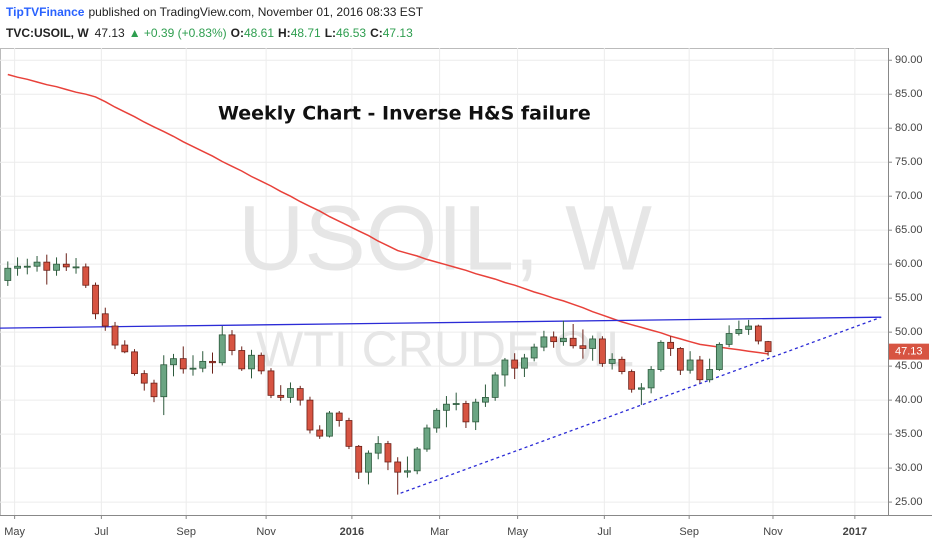 Image resolution: width=932 pixels, height=550 pixels. I want to click on last-price: 47.13, so click(110, 33).